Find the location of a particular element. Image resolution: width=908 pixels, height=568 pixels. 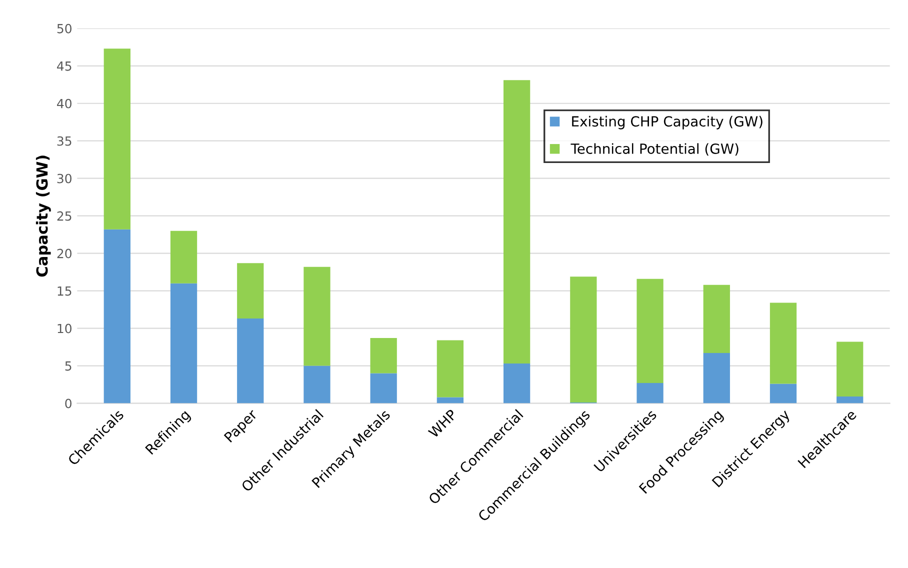

y-tick-label: 15 is located at coordinates (65, 291).